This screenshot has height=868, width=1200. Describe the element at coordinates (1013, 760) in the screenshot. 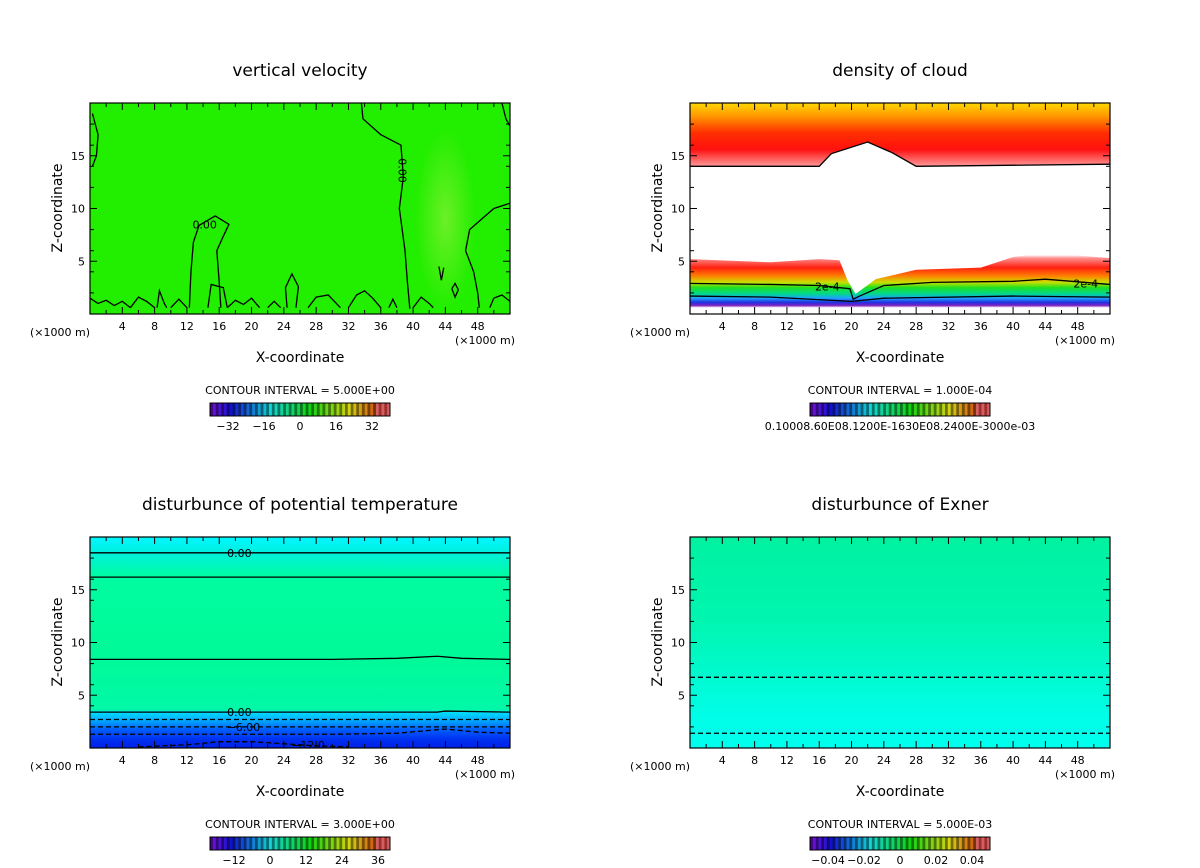

I see `x-tick-label: 40` at that location.